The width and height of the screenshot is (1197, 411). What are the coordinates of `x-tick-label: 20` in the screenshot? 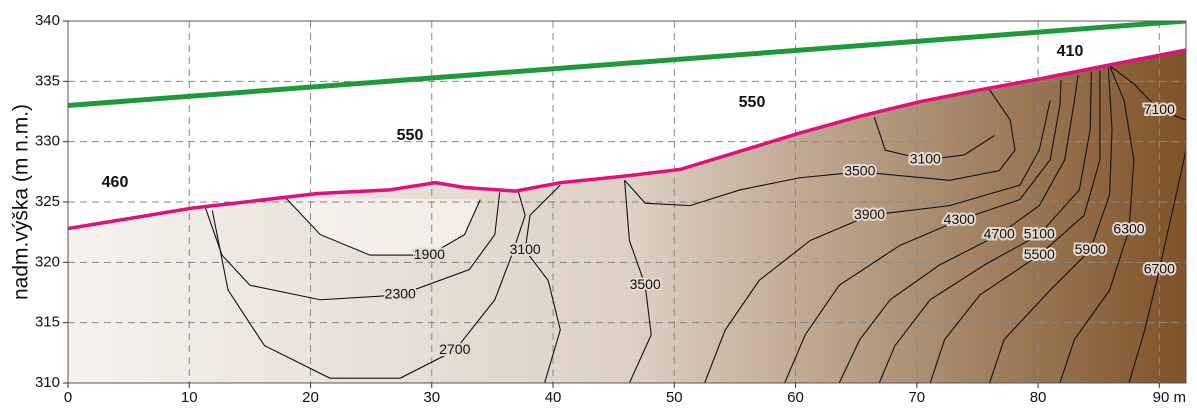 It's located at (310, 397).